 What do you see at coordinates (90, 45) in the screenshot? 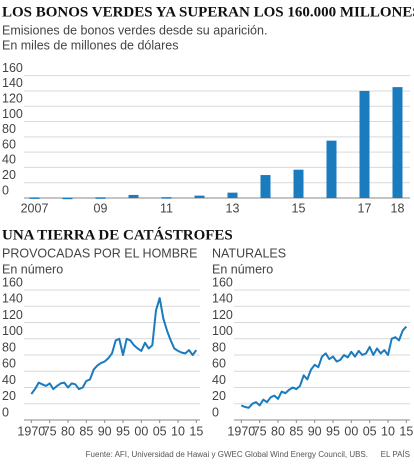
I see `unit-label: En miles de millones de dólares` at bounding box center [90, 45].